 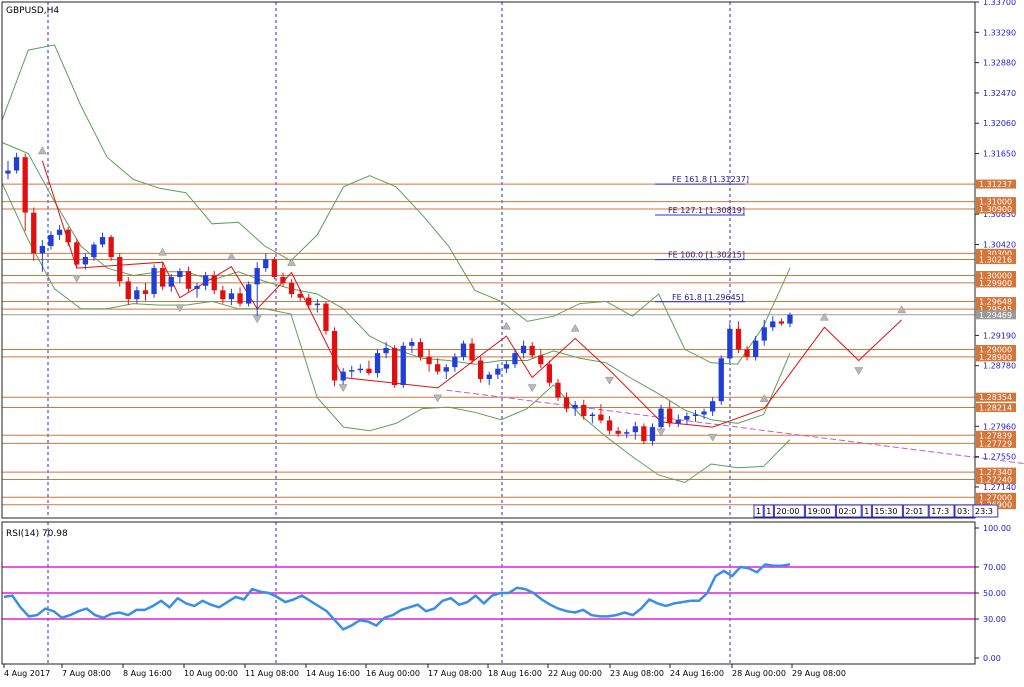 I want to click on rsi-axis-label: 100.00, so click(x=997, y=528).